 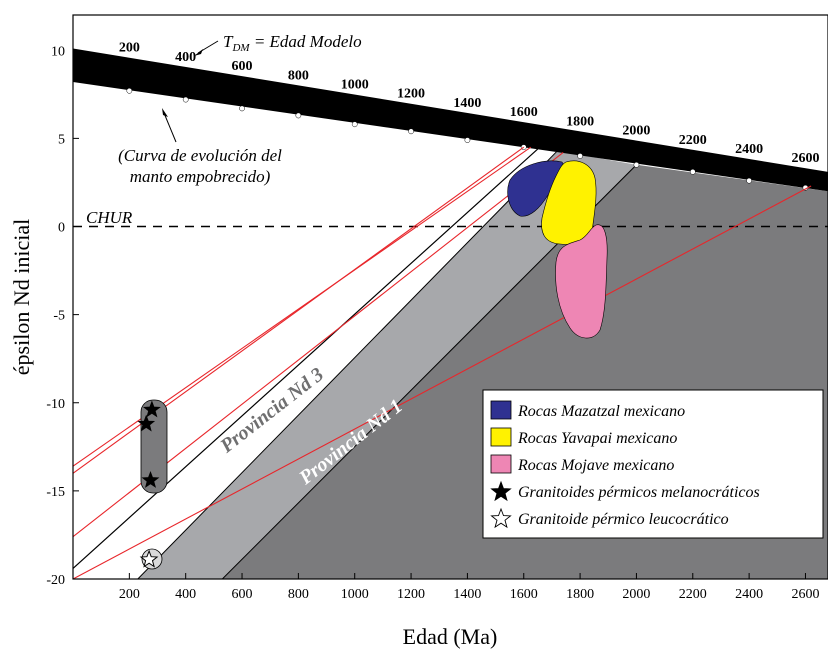 I want to click on x-tick-label: 200, so click(x=129, y=594).